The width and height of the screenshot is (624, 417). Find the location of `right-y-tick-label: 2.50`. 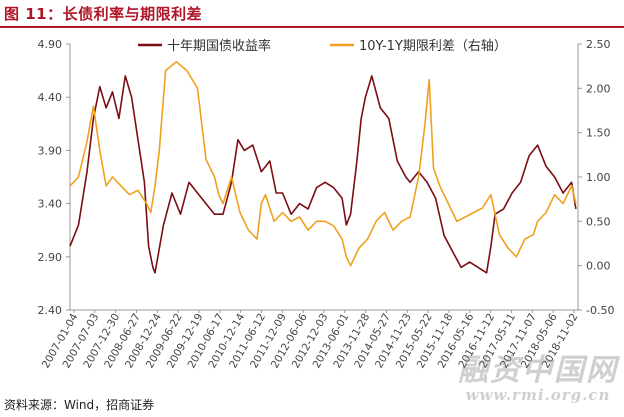

right-y-tick-label: 2.50 is located at coordinates (598, 44).